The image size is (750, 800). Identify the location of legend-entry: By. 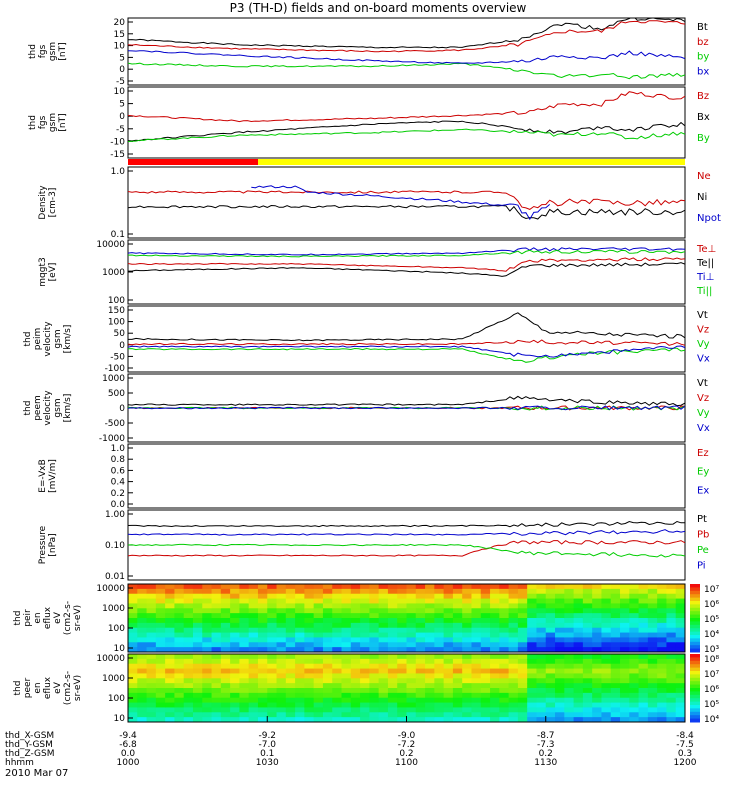
(703, 138).